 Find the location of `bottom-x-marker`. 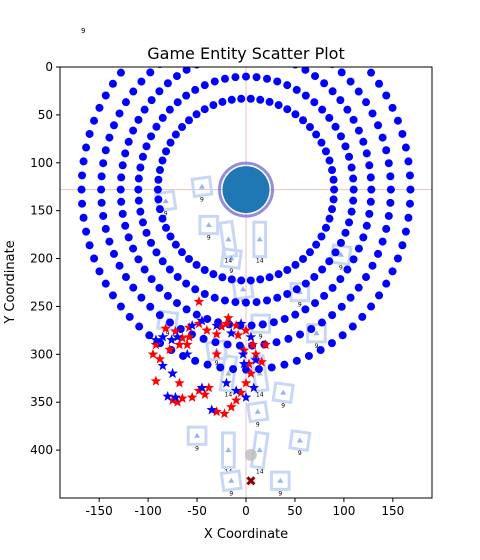

bottom-x-marker is located at coordinates (251, 481).